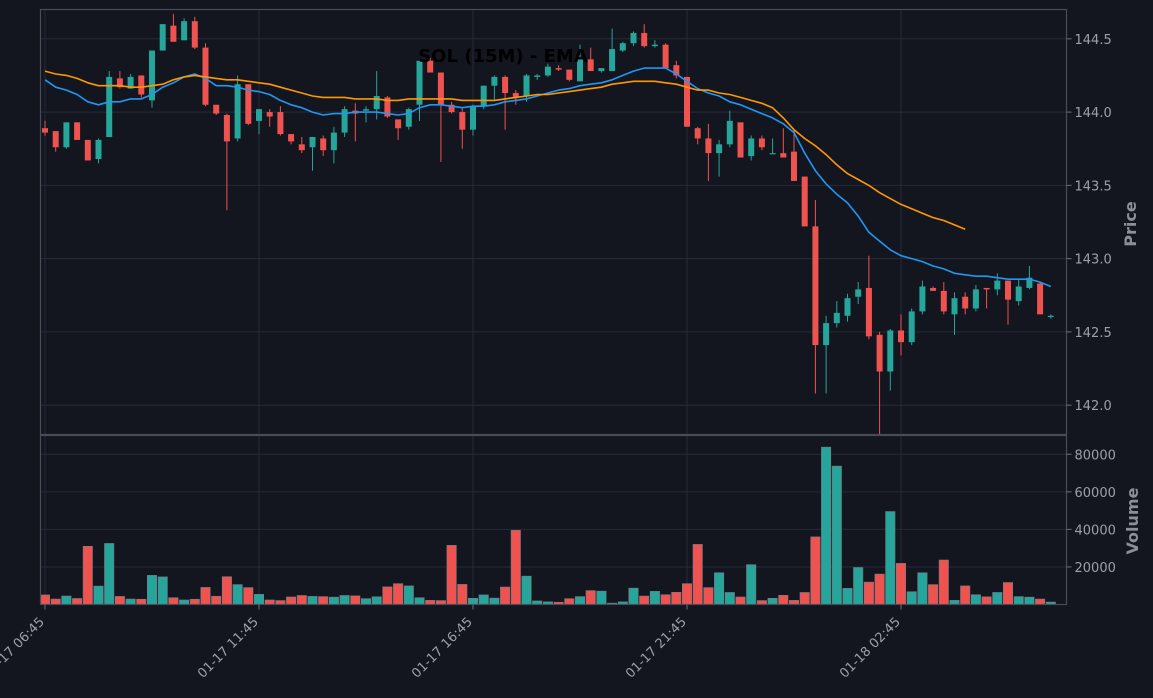  I want to click on price-tick-label: 142.5, so click(1093, 333).